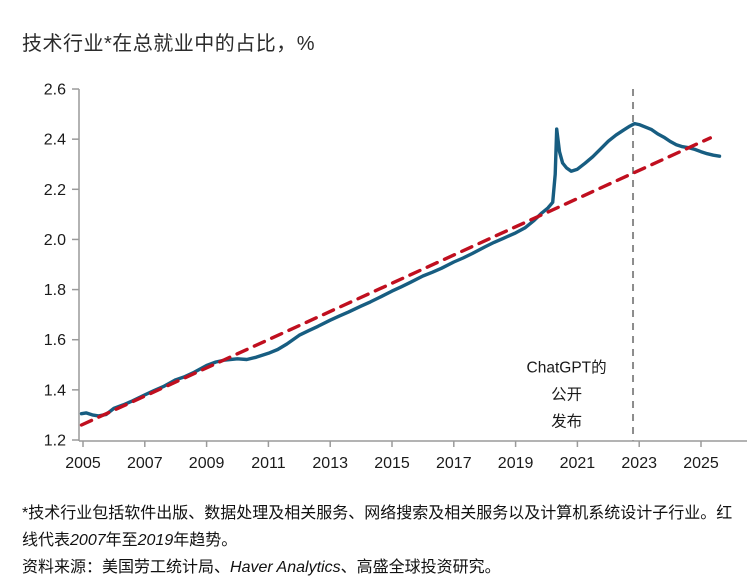 The image size is (751, 587). What do you see at coordinates (55, 340) in the screenshot?
I see `y-tick-label: 1.6` at bounding box center [55, 340].